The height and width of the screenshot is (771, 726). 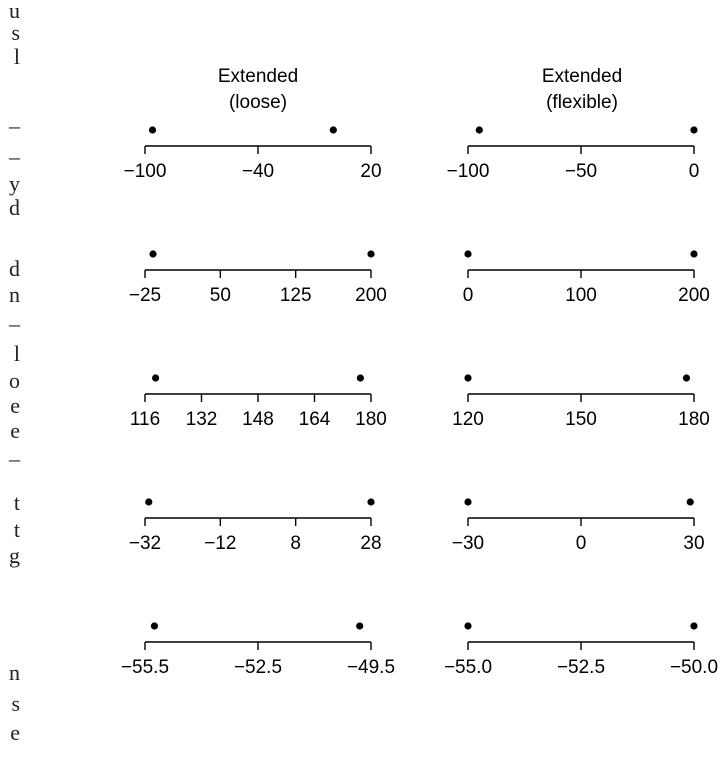 I want to click on tick-label: 20, so click(x=370, y=171).